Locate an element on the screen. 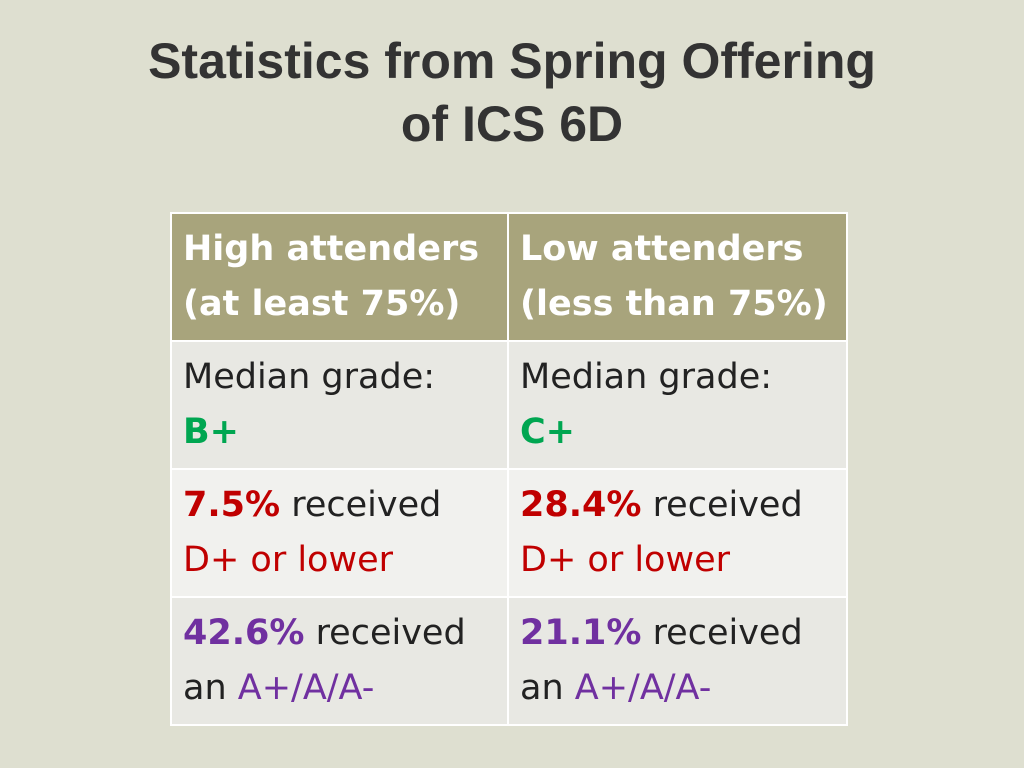 Image resolution: width=1024 pixels, height=768 pixels. median-grade-low-cell: Median grade: C+ is located at coordinates (677, 405).